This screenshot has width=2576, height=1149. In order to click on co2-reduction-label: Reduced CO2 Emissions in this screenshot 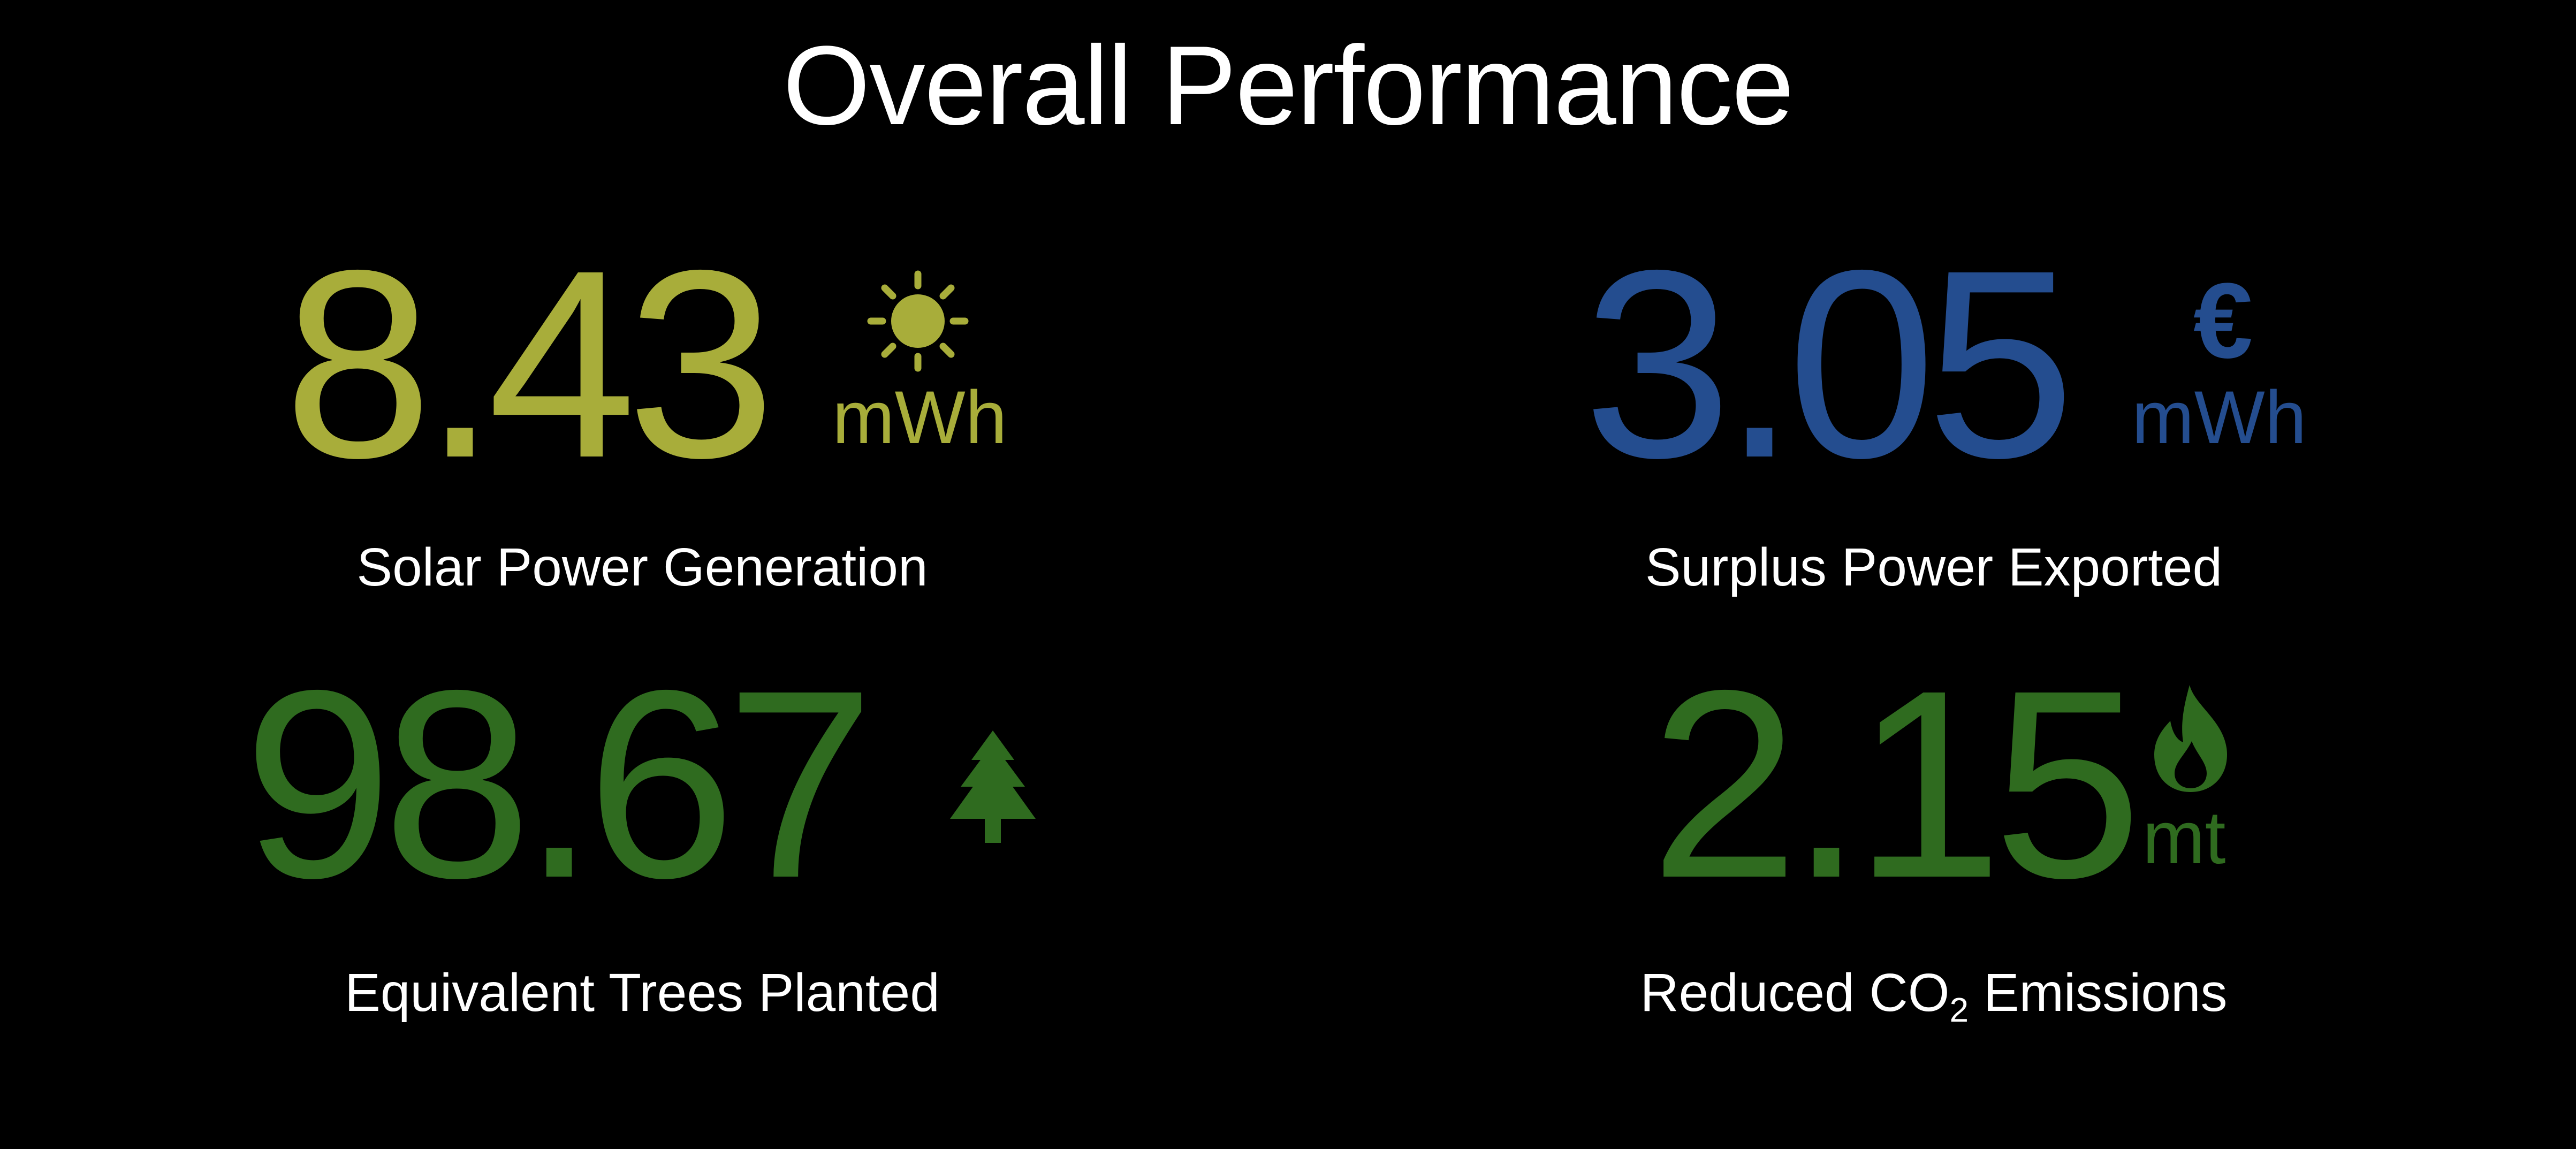, I will do `click(1933, 994)`.